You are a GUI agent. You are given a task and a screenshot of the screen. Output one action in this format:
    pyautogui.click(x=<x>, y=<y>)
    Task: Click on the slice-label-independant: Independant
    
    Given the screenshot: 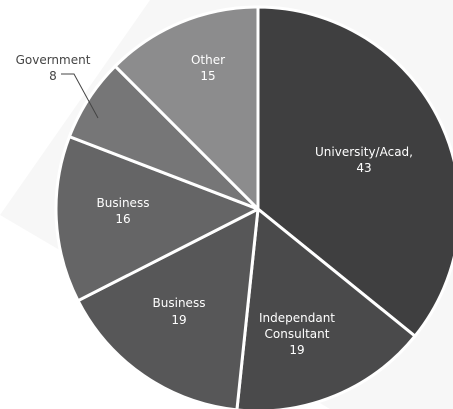 What is the action you would take?
    pyautogui.click(x=297, y=318)
    